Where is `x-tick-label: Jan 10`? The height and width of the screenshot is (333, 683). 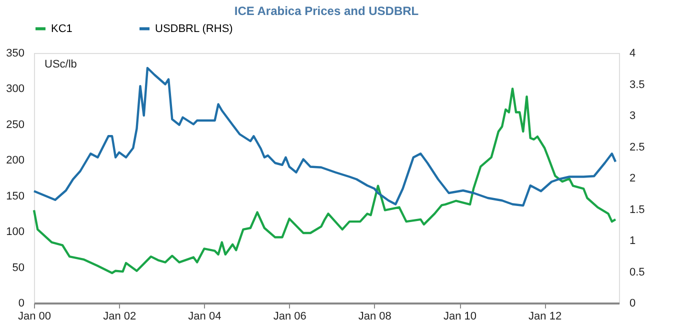 x-tick-label: Jan 10 is located at coordinates (460, 316).